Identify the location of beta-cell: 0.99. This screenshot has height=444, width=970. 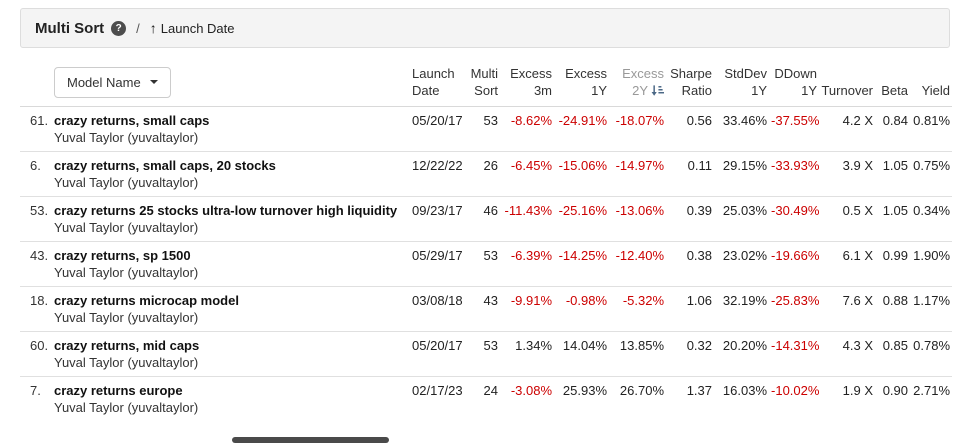
(893, 264).